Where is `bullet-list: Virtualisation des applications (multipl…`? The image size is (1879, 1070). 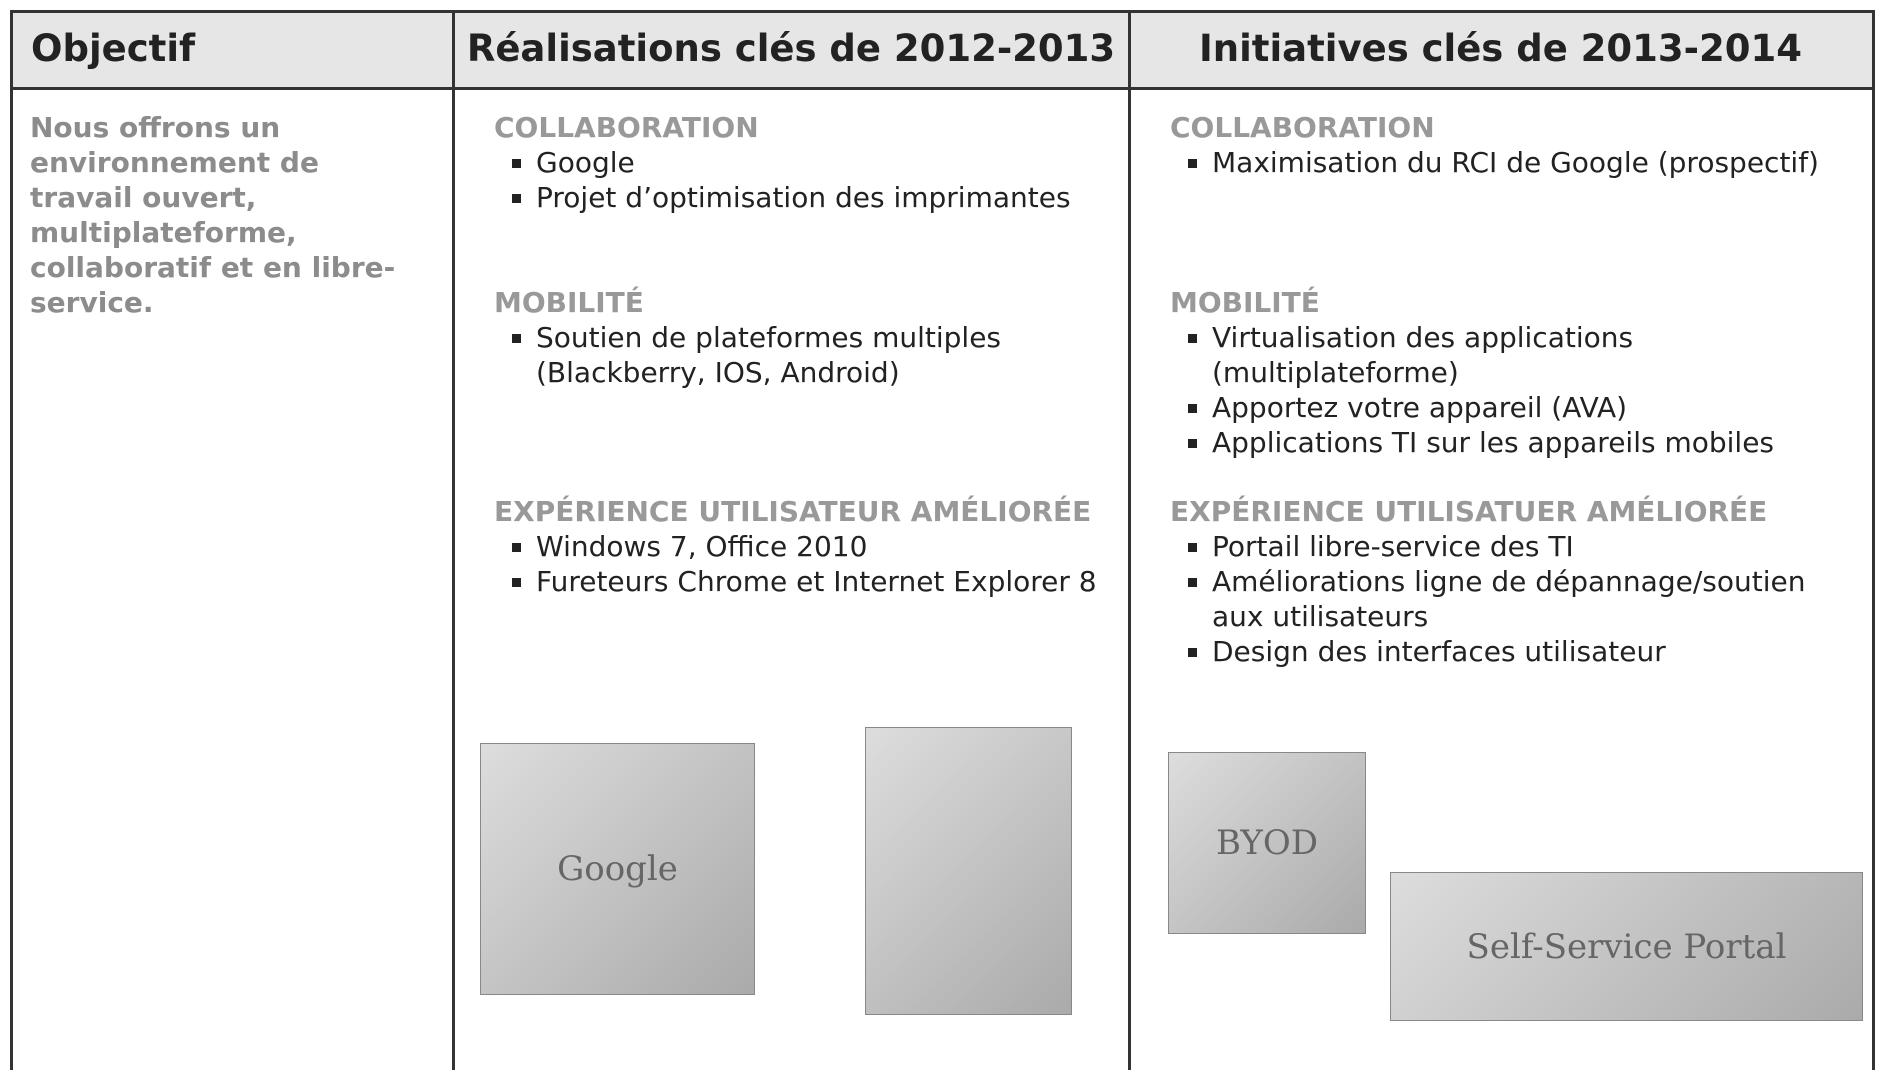 bullet-list: Virtualisation des applications (multipl… is located at coordinates (1515, 390).